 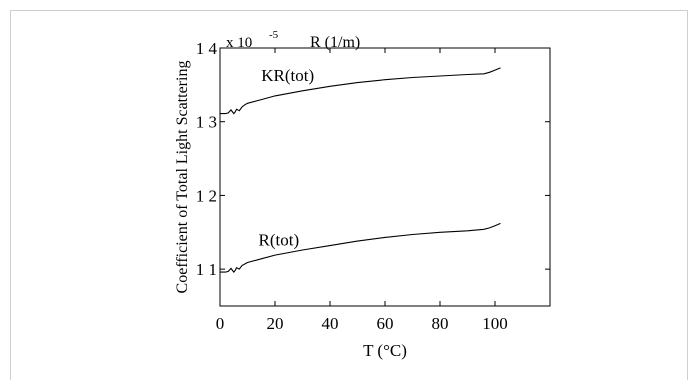 What do you see at coordinates (182, 177) in the screenshot?
I see `y-axis-label: Coefficient of Total Light Scattering` at bounding box center [182, 177].